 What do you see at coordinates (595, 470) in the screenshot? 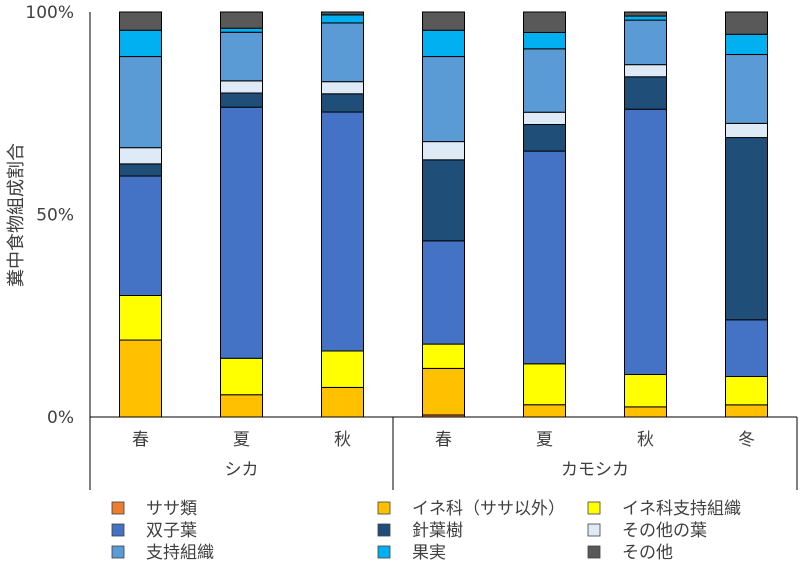
I see `group-label: カモシカ` at bounding box center [595, 470].